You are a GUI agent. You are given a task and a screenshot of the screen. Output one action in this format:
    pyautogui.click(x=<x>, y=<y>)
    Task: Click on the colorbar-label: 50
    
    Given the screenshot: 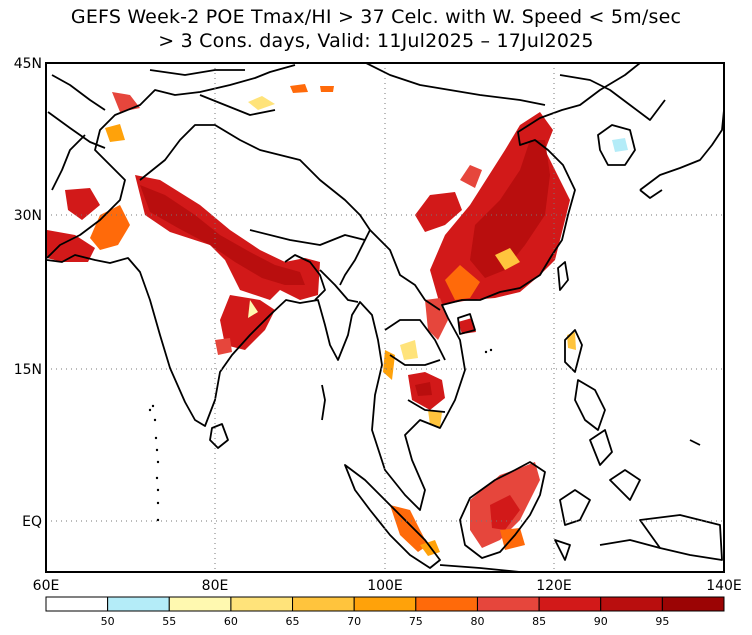 What is the action you would take?
    pyautogui.click(x=108, y=621)
    